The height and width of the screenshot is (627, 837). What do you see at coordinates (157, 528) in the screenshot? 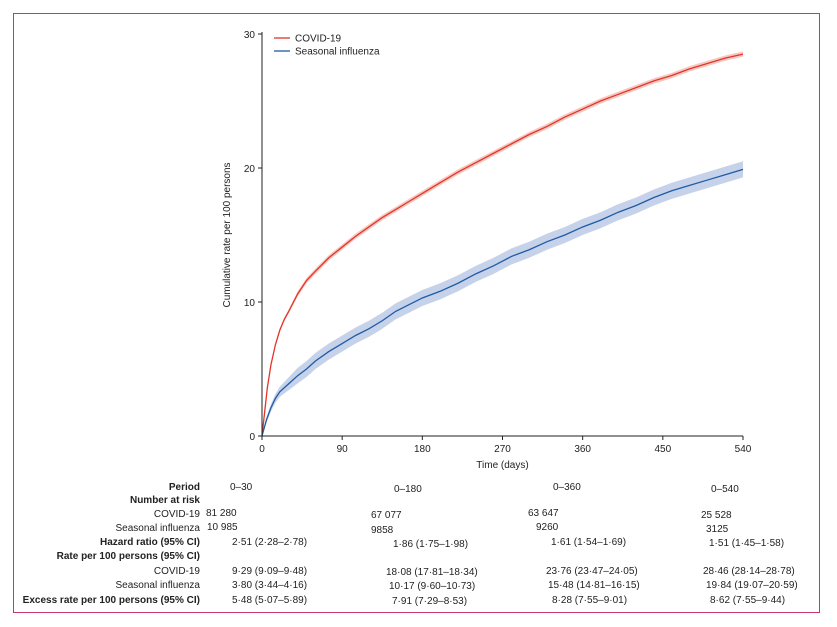
I see `nar-flu-label: Seasonal influenza` at bounding box center [157, 528].